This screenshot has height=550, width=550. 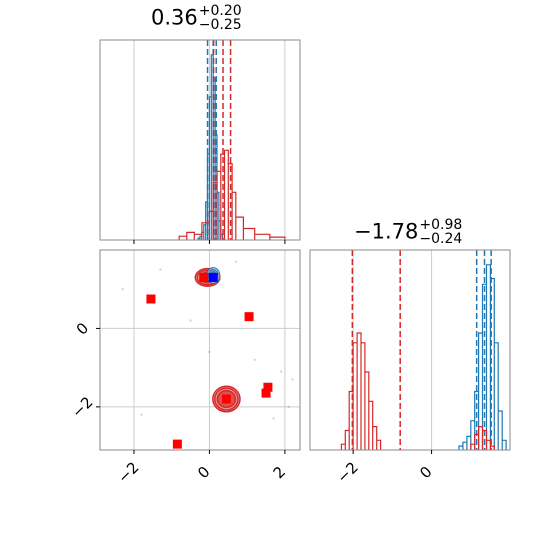 What do you see at coordinates (220, 11) in the screenshot?
I see `panel-1-title-upper: +0.20` at bounding box center [220, 11].